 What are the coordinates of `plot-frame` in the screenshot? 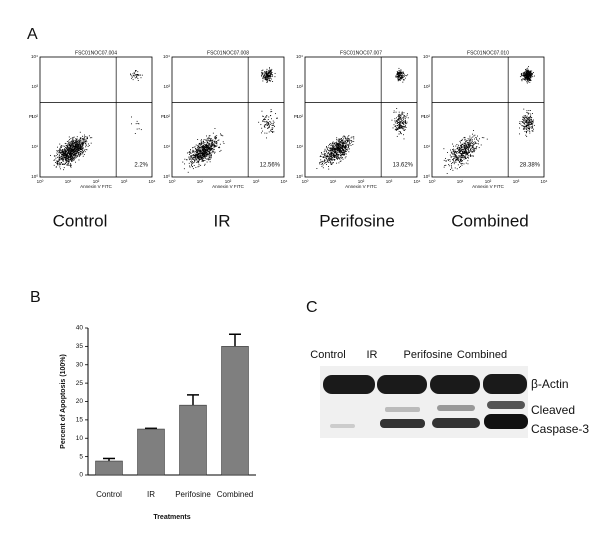 It's located at (361, 117).